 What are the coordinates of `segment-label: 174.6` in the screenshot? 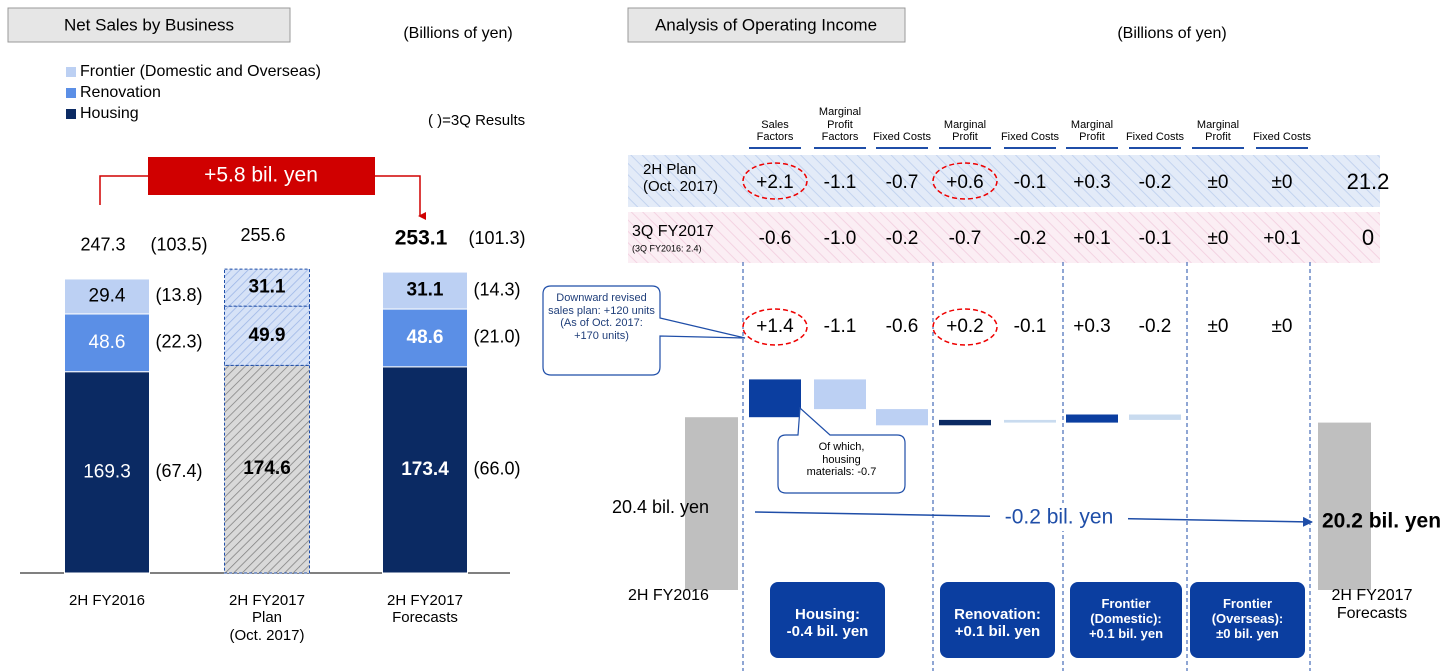 It's located at (267, 468).